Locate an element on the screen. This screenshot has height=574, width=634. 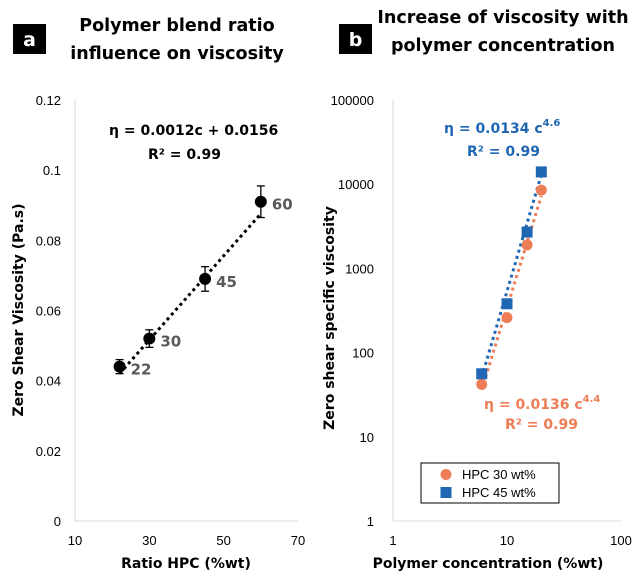
chart-a-x-axis-title: Ratio HPC (%wt) is located at coordinates (186, 564).